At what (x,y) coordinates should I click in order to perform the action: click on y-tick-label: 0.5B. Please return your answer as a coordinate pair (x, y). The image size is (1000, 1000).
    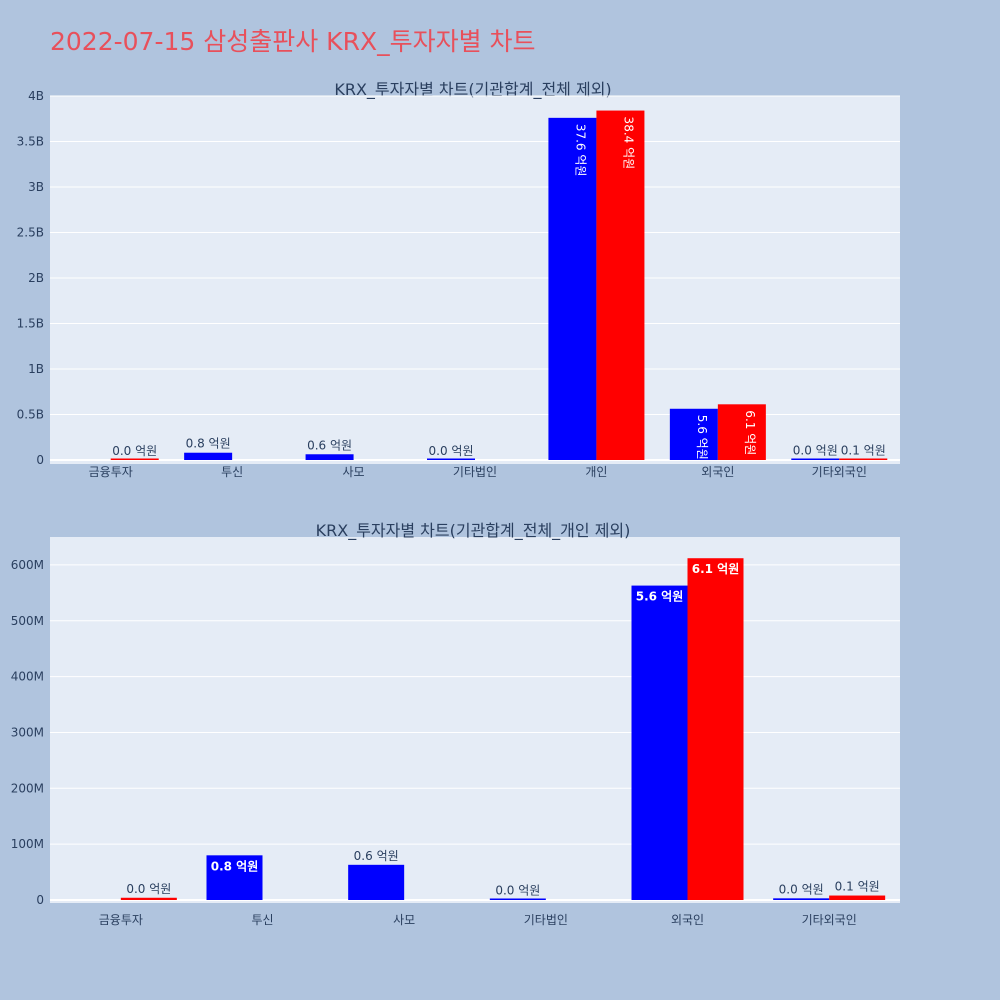
    Looking at the image, I should click on (30, 415).